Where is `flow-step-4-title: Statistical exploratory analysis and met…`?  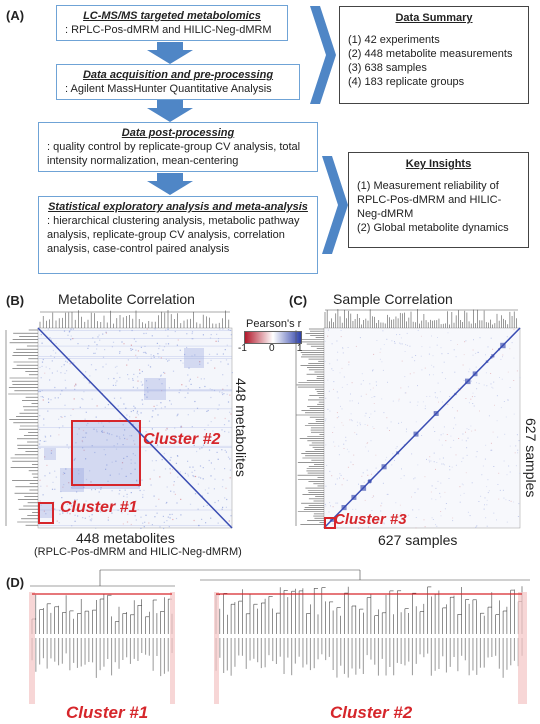 flow-step-4-title: Statistical exploratory analysis and met… is located at coordinates (178, 207).